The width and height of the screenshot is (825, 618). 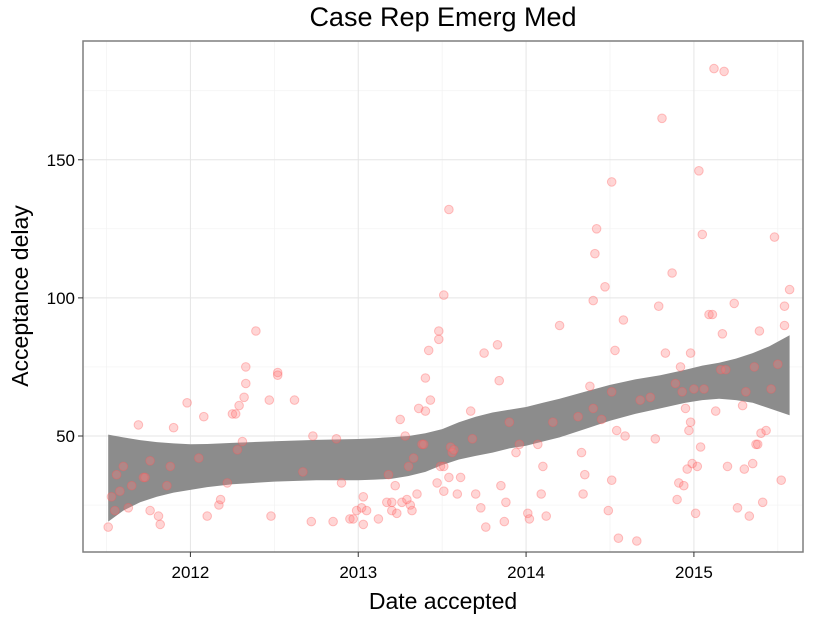 I want to click on x-tick-label: 2014, so click(x=526, y=572).